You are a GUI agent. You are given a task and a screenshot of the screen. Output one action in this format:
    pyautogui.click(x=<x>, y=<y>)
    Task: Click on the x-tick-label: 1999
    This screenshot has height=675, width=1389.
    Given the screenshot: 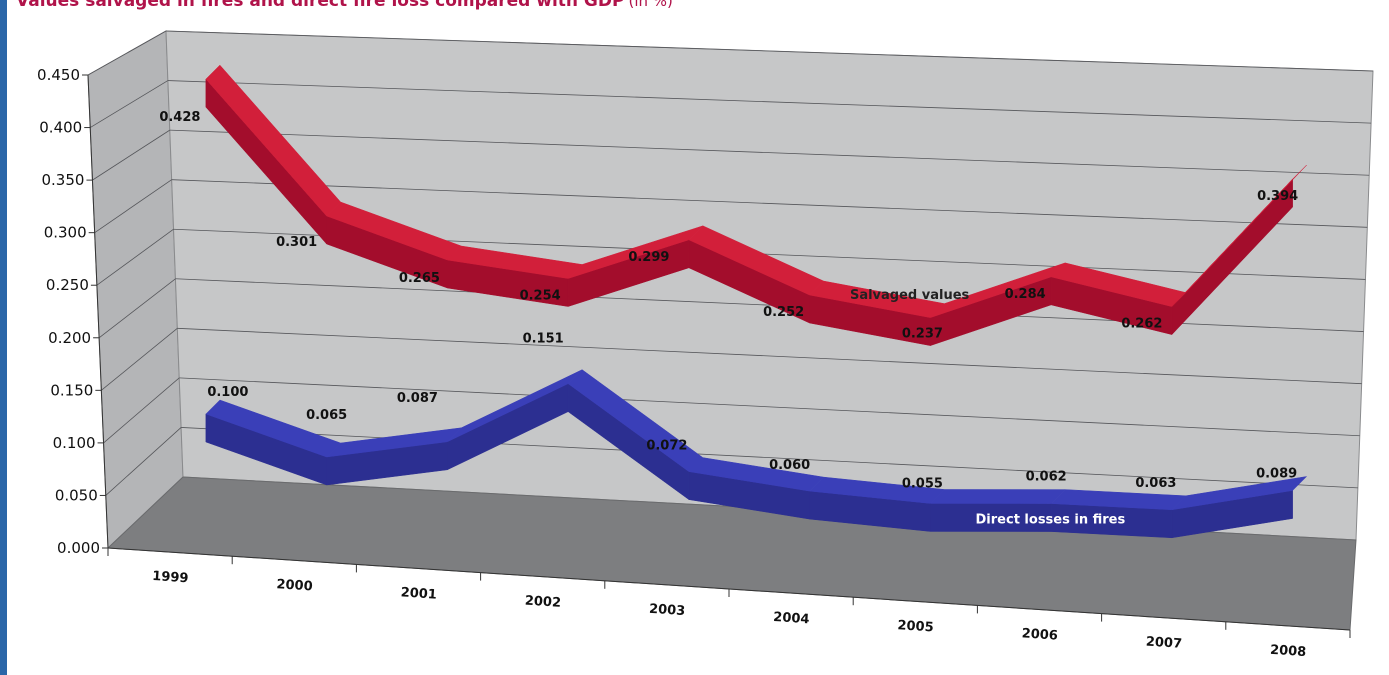 What is the action you would take?
    pyautogui.click(x=170, y=577)
    